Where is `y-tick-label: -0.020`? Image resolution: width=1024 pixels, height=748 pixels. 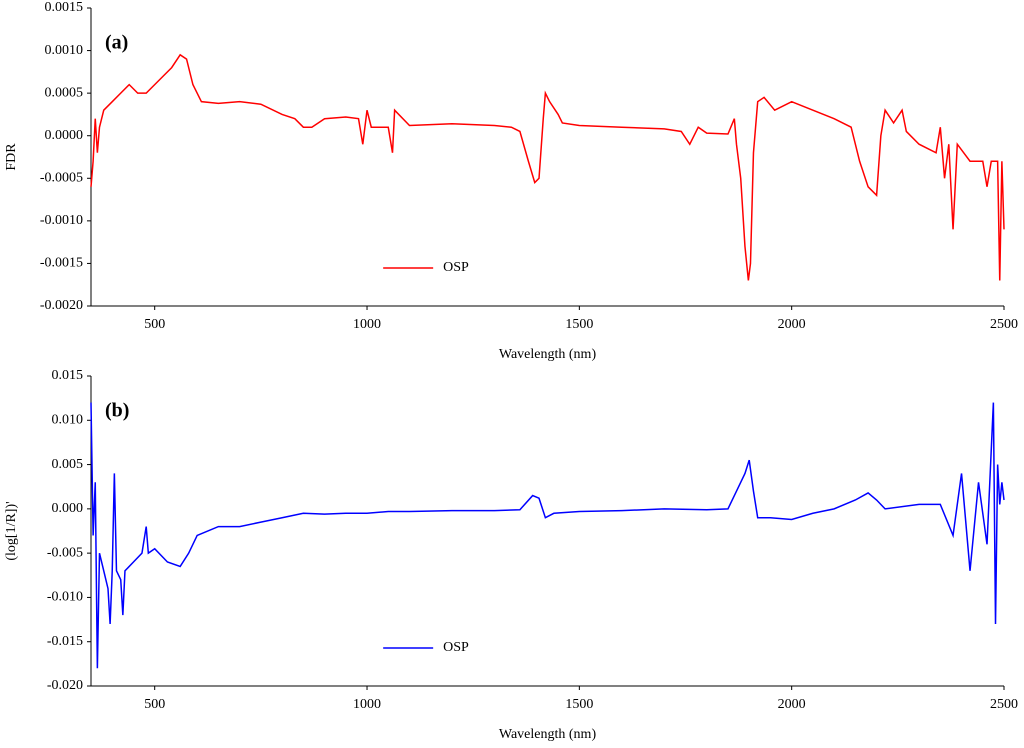
y-tick-label: -0.020 is located at coordinates (65, 685).